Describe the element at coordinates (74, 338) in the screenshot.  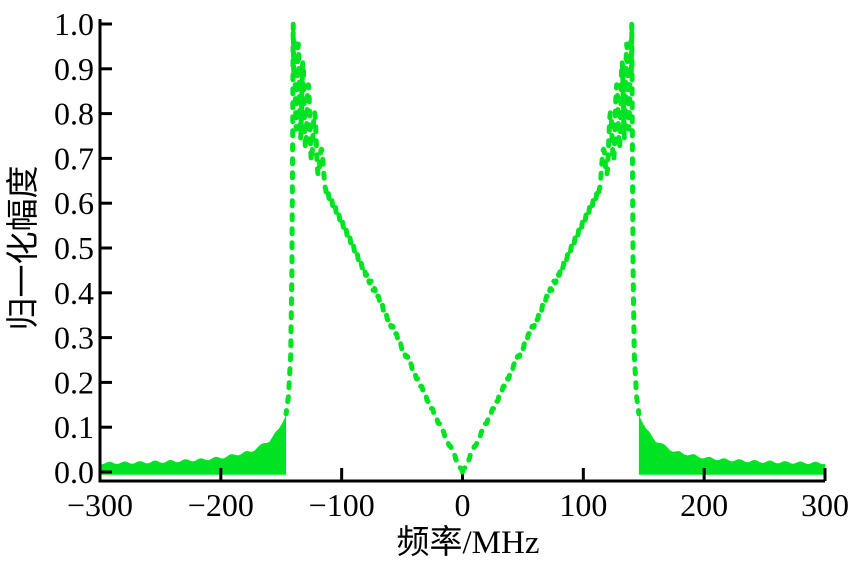
I see `y-tick-label: 0.3` at that location.